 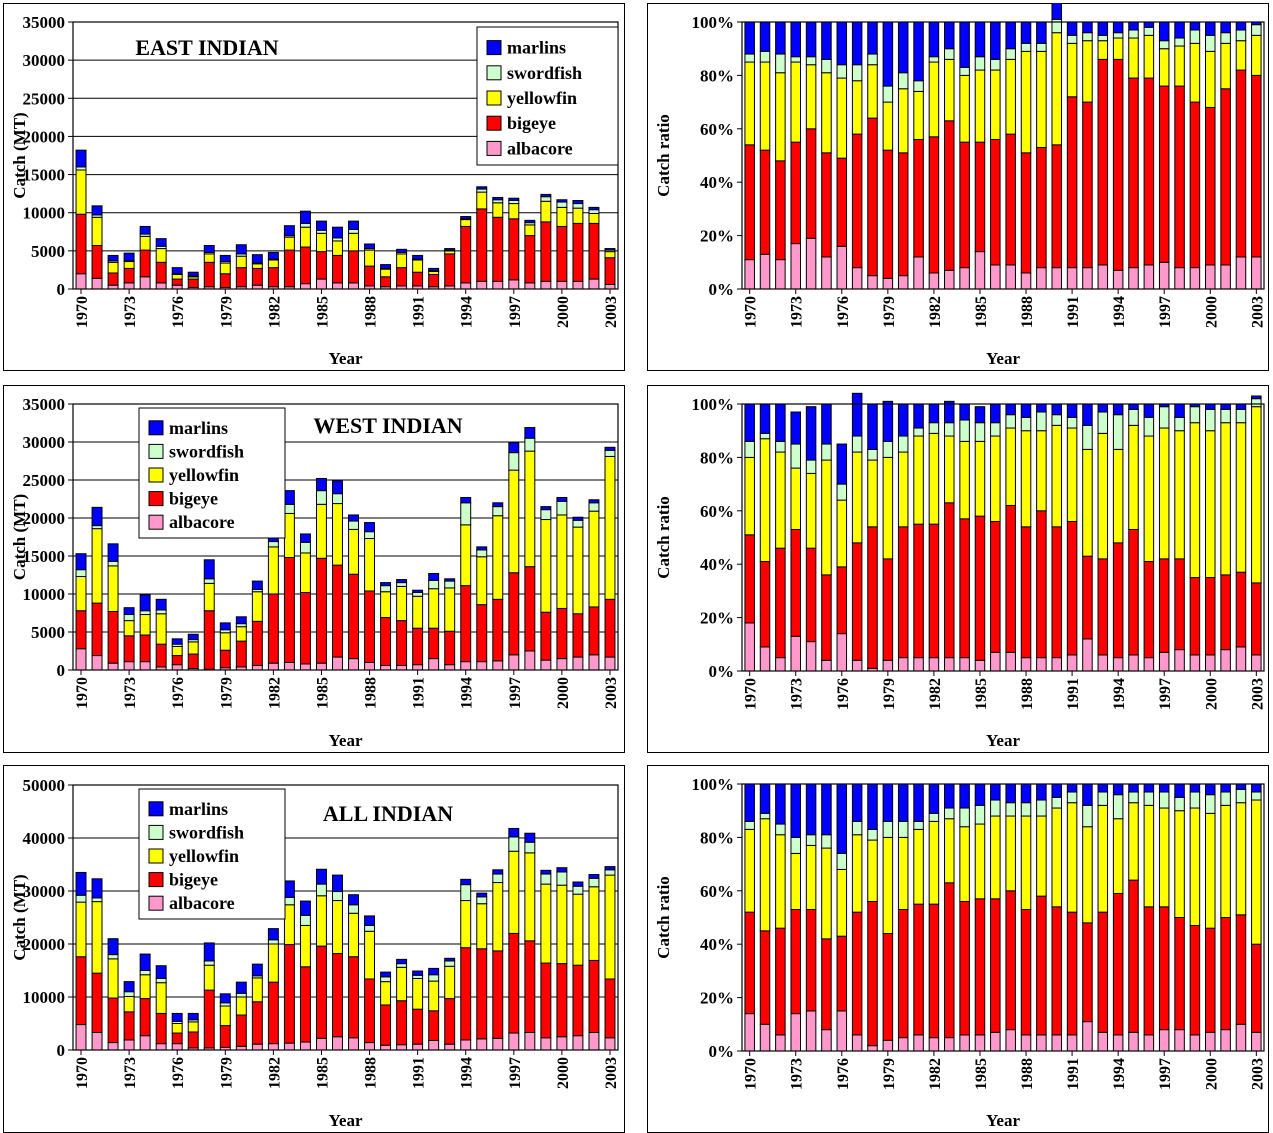 What do you see at coordinates (1027, 1074) in the screenshot?
I see `x-tick-label: 1988` at bounding box center [1027, 1074].